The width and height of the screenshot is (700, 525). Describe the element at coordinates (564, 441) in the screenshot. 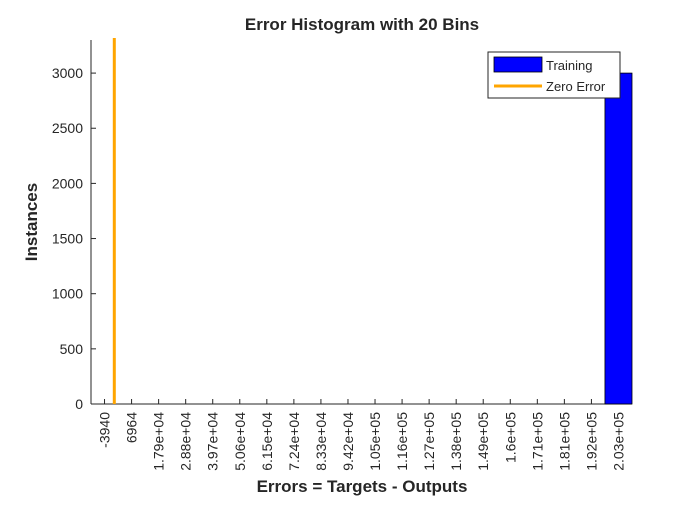

I see `x-tick-label: 1.81e+05` at that location.